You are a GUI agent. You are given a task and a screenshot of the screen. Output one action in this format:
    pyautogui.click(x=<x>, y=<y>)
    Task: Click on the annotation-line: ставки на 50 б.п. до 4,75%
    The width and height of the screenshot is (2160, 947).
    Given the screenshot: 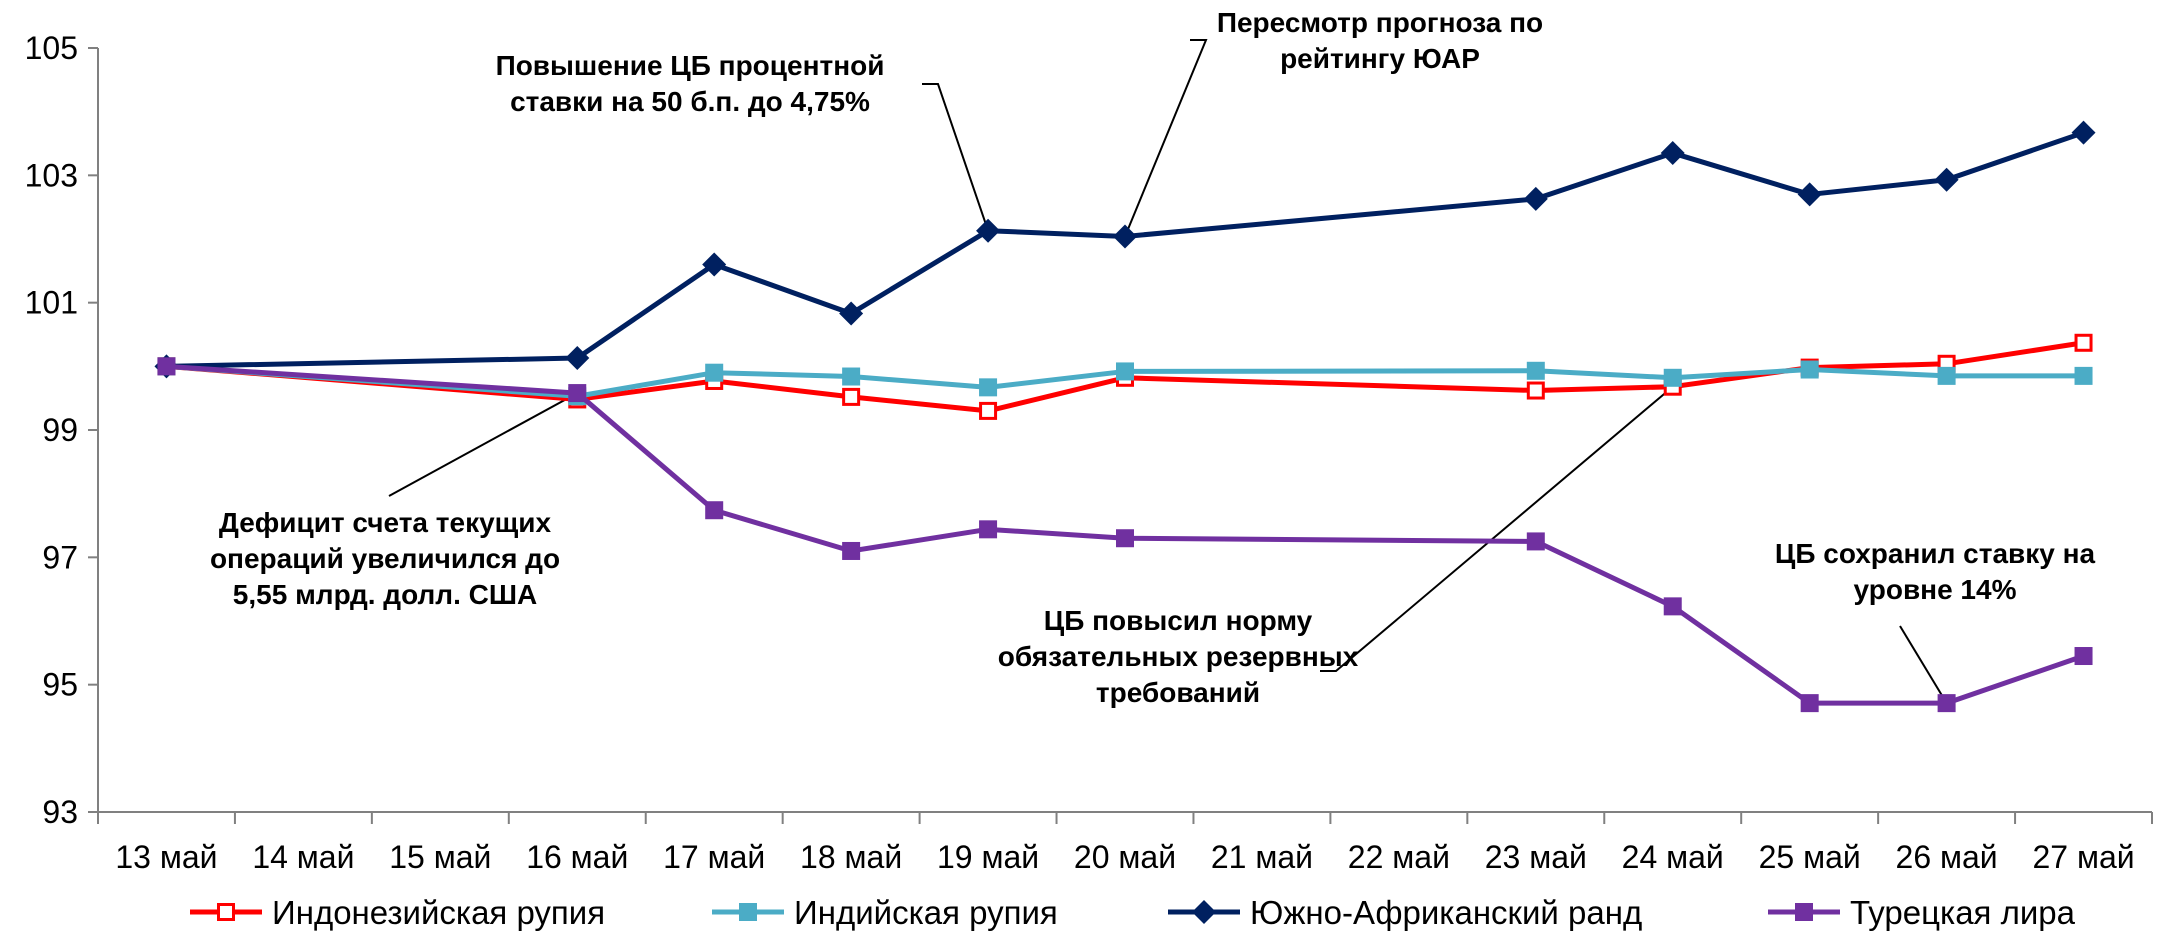 What is the action you would take?
    pyautogui.click(x=690, y=101)
    